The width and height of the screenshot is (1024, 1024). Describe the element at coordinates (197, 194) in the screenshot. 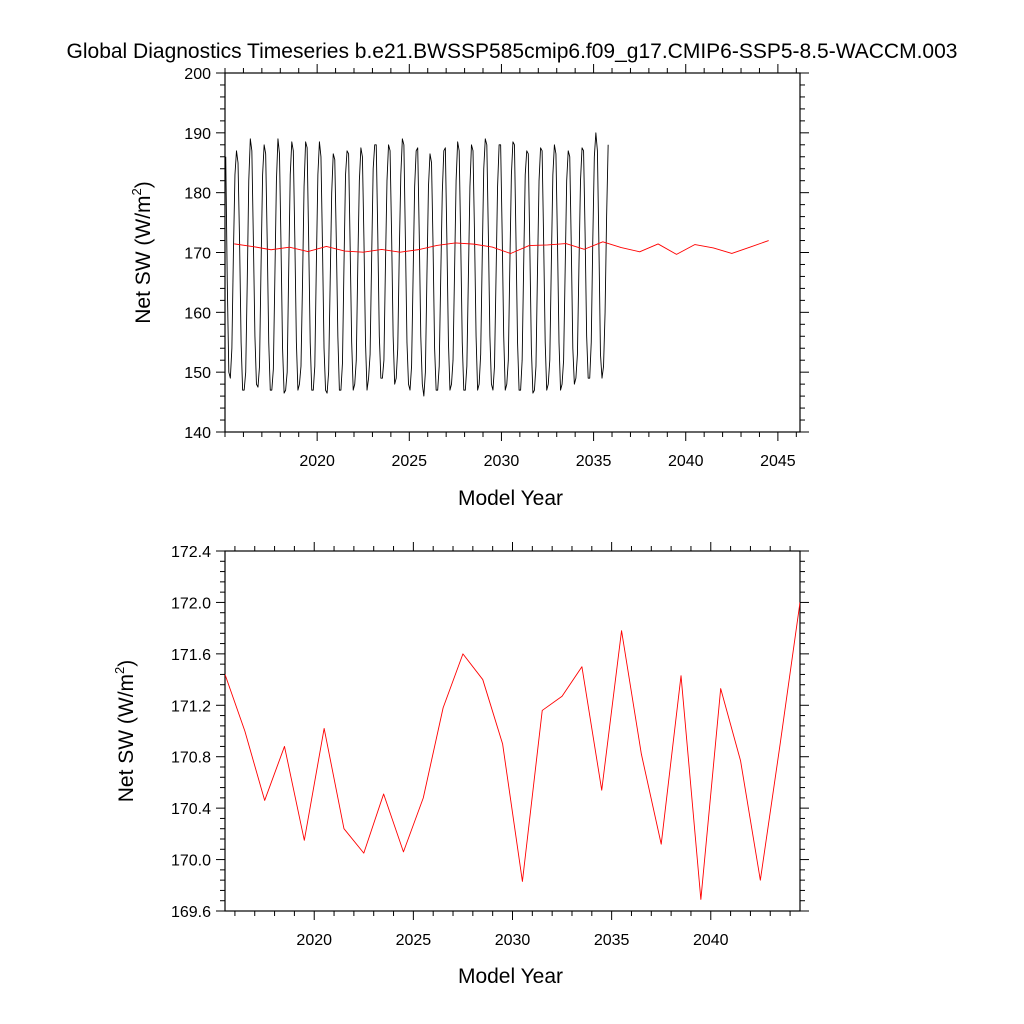

I see `y-tick-label: 180` at that location.